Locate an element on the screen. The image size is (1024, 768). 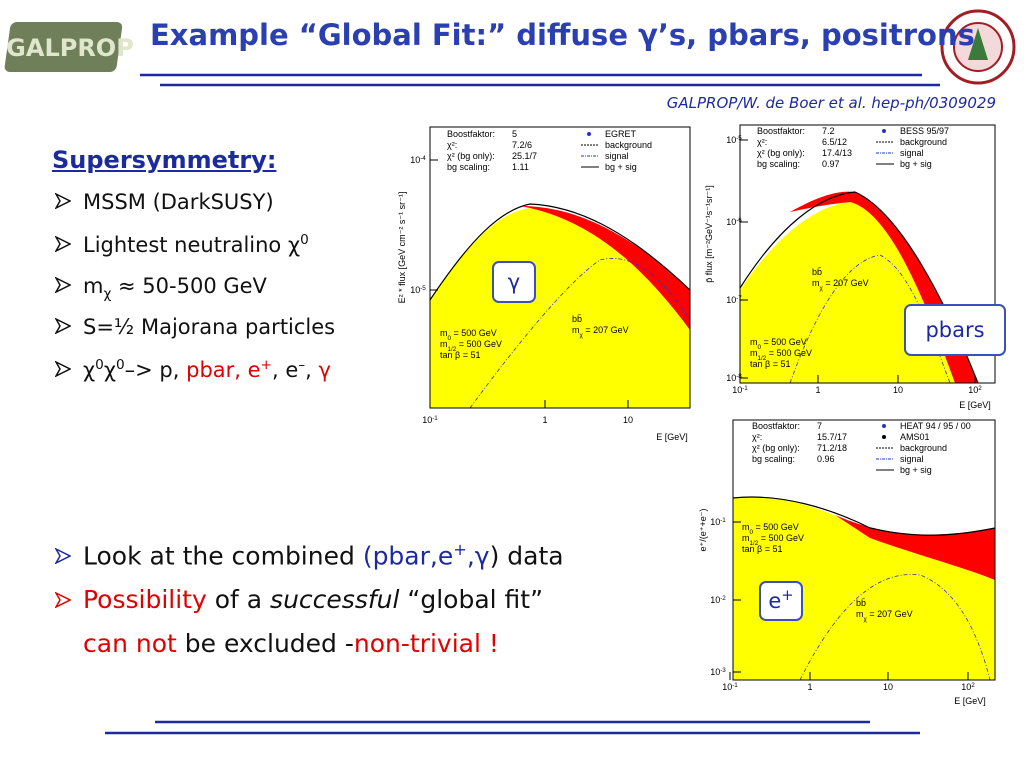
text-part: , is located at coordinates (312, 370).